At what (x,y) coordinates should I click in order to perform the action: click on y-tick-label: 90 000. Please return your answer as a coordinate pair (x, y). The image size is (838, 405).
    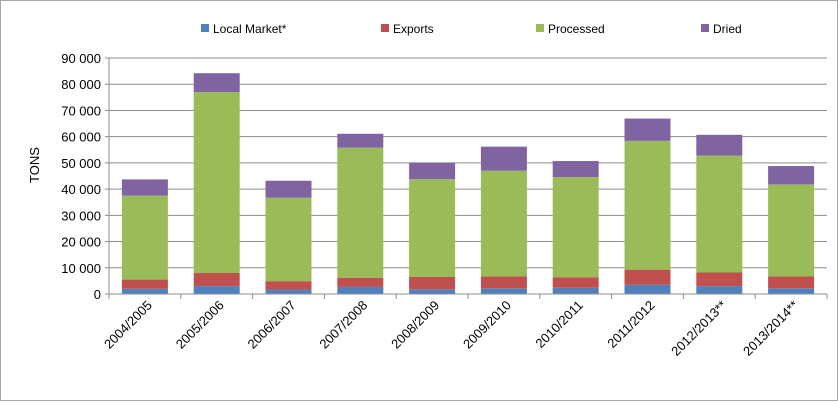
    Looking at the image, I should click on (81, 58).